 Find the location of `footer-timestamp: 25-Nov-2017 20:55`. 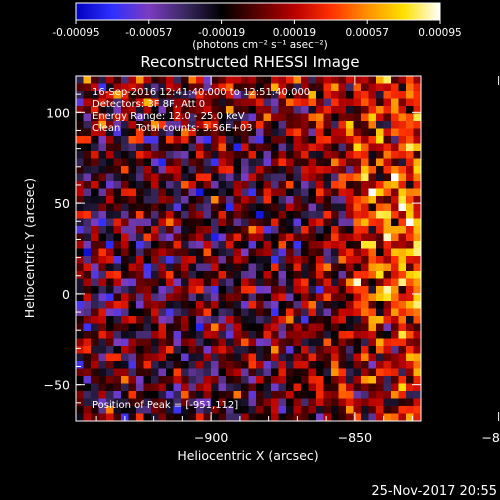

footer-timestamp: 25-Nov-2017 20:55 is located at coordinates (434, 491).